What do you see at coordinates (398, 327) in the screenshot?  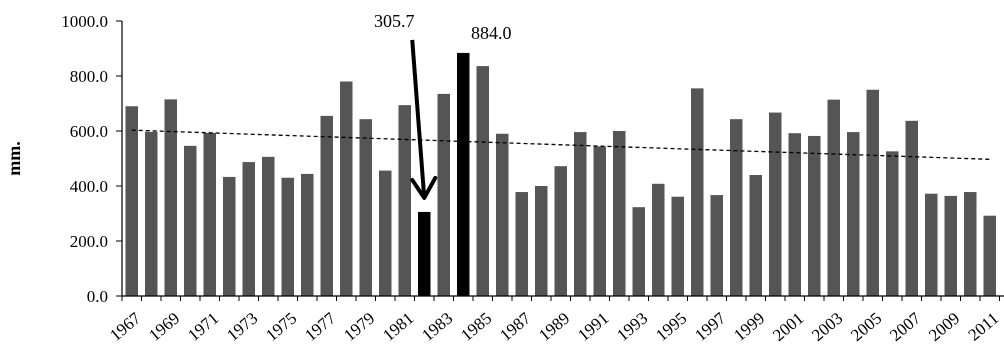 I see `x-tick-label: 1981` at bounding box center [398, 327].